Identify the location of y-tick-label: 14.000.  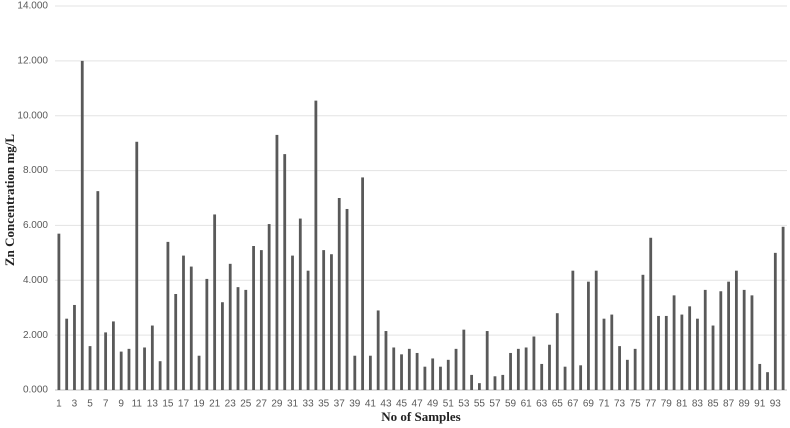
(32, 6).